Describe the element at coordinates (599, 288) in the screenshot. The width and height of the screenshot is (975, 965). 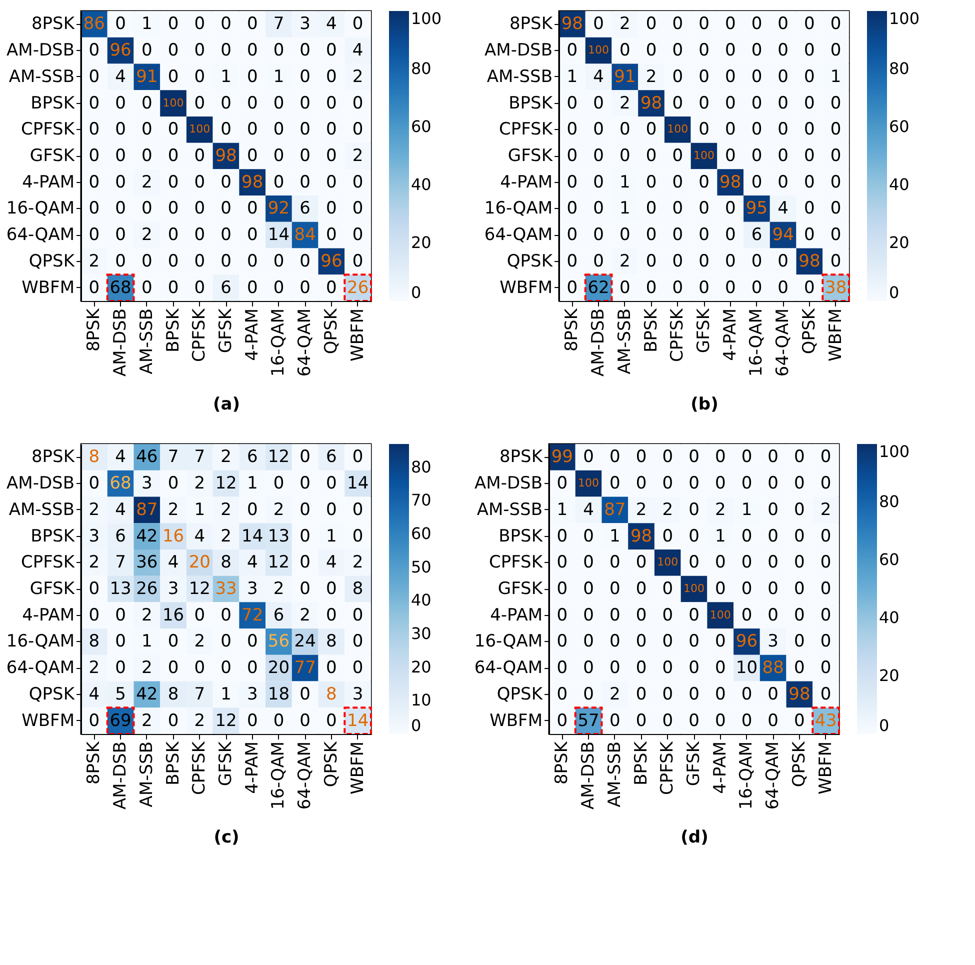
I see `data-label: 62` at that location.